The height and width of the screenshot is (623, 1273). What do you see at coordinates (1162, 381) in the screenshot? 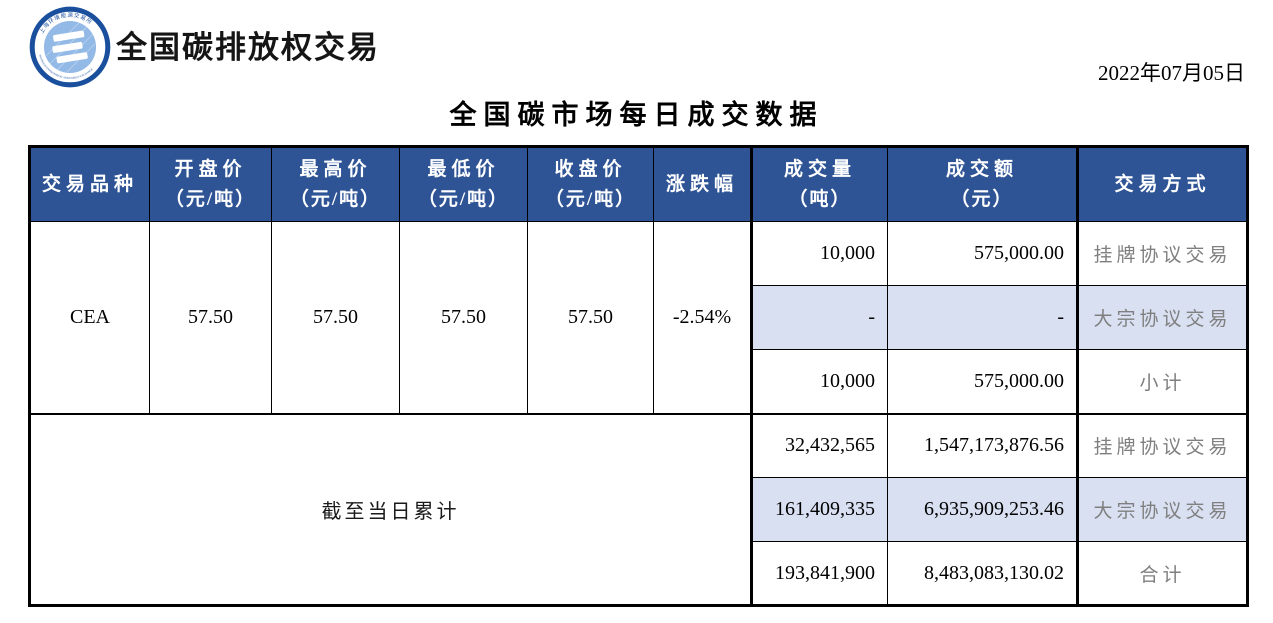
I see `method-cell: 小计` at bounding box center [1162, 381].